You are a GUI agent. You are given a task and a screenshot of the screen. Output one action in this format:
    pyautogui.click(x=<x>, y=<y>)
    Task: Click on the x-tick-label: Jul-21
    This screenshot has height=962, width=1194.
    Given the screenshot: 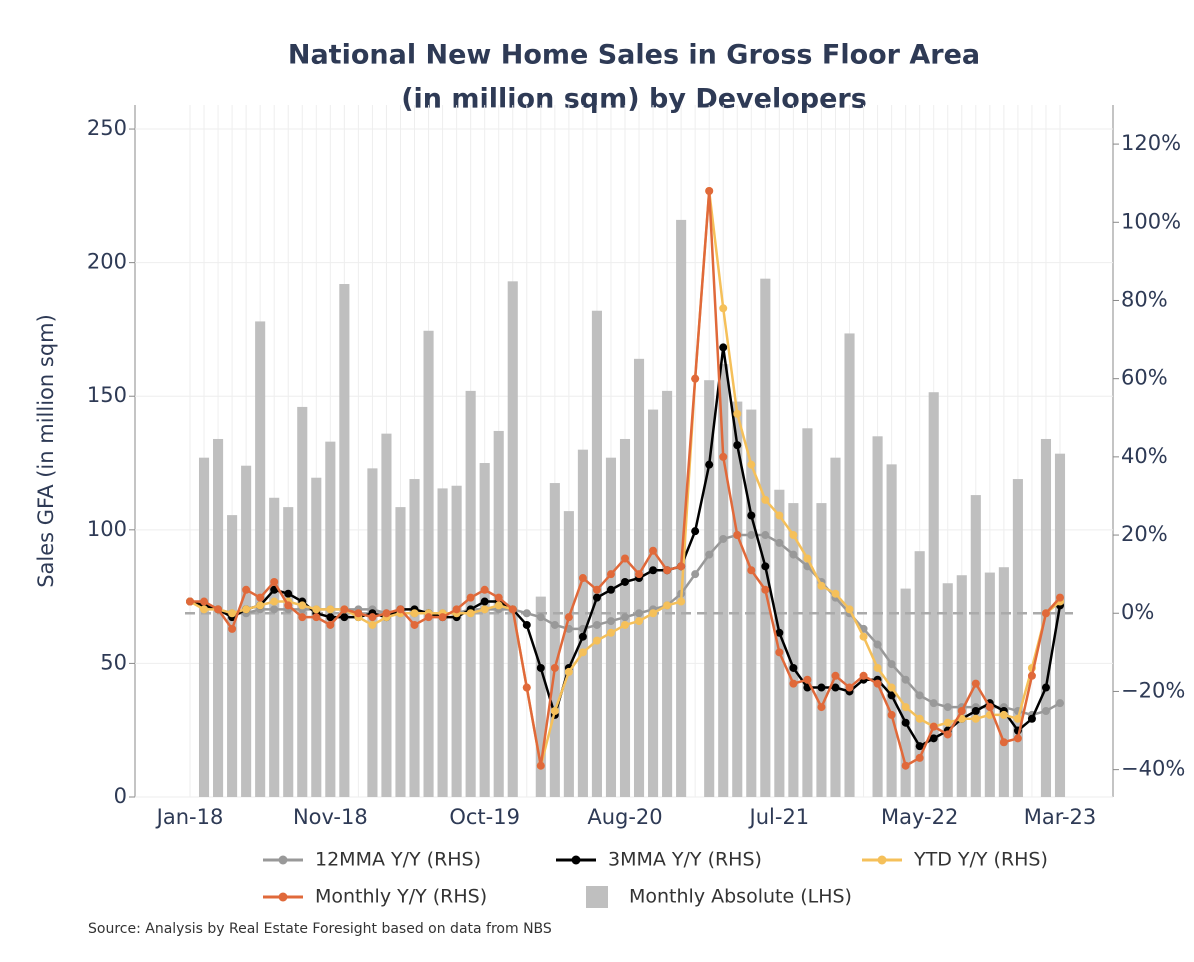 What is the action you would take?
    pyautogui.click(x=779, y=817)
    